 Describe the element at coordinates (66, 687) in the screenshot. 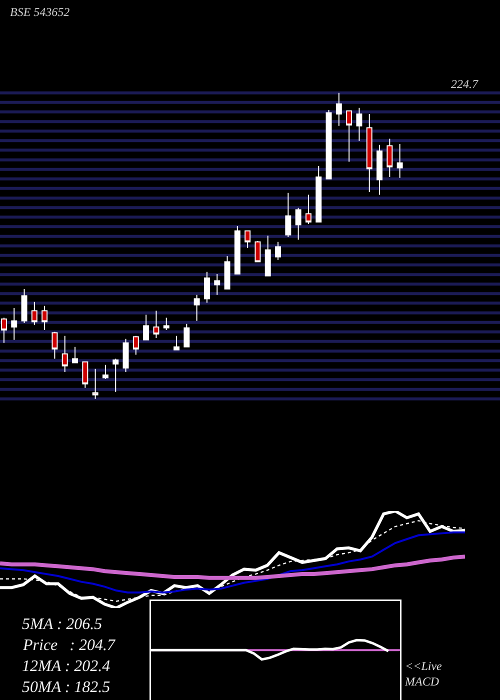

I see `text: 50MA : 182.5` at that location.